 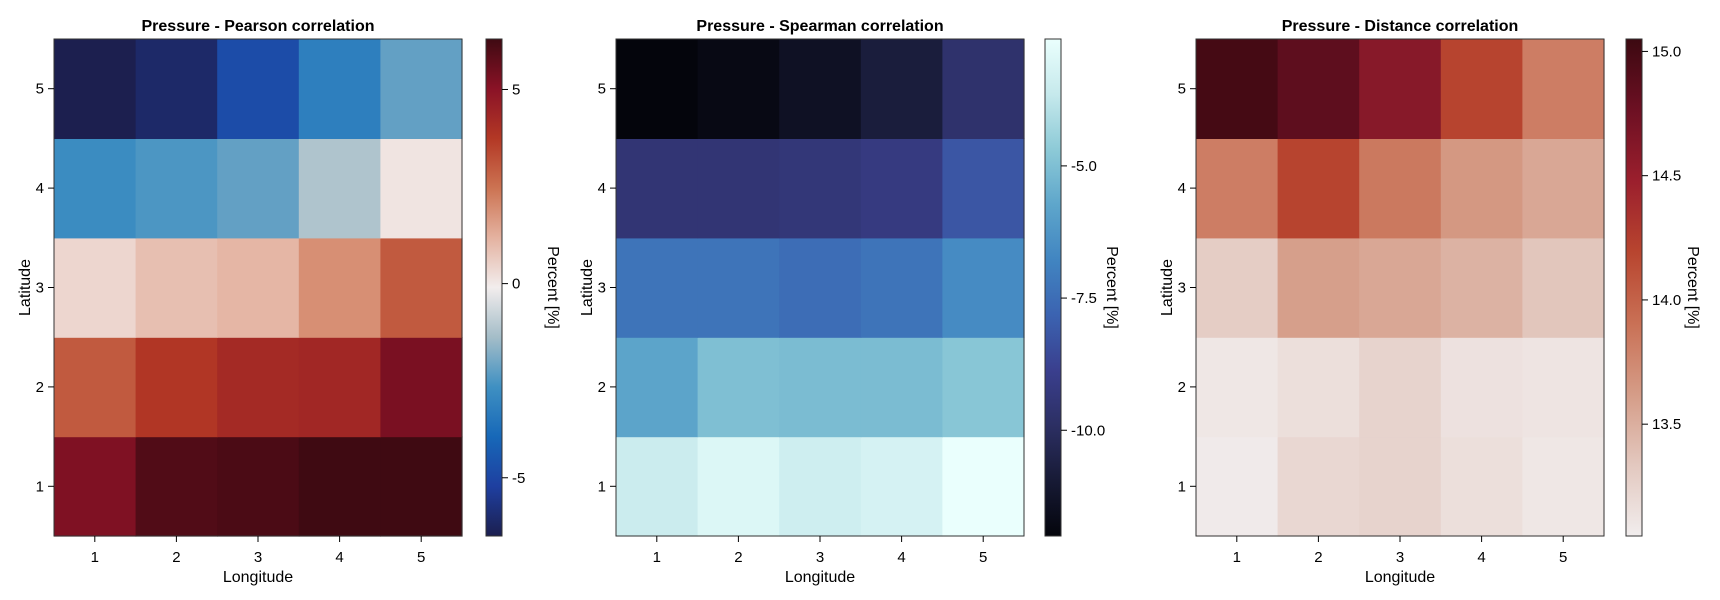 I want to click on x-tick-label: 2, so click(x=176, y=557).